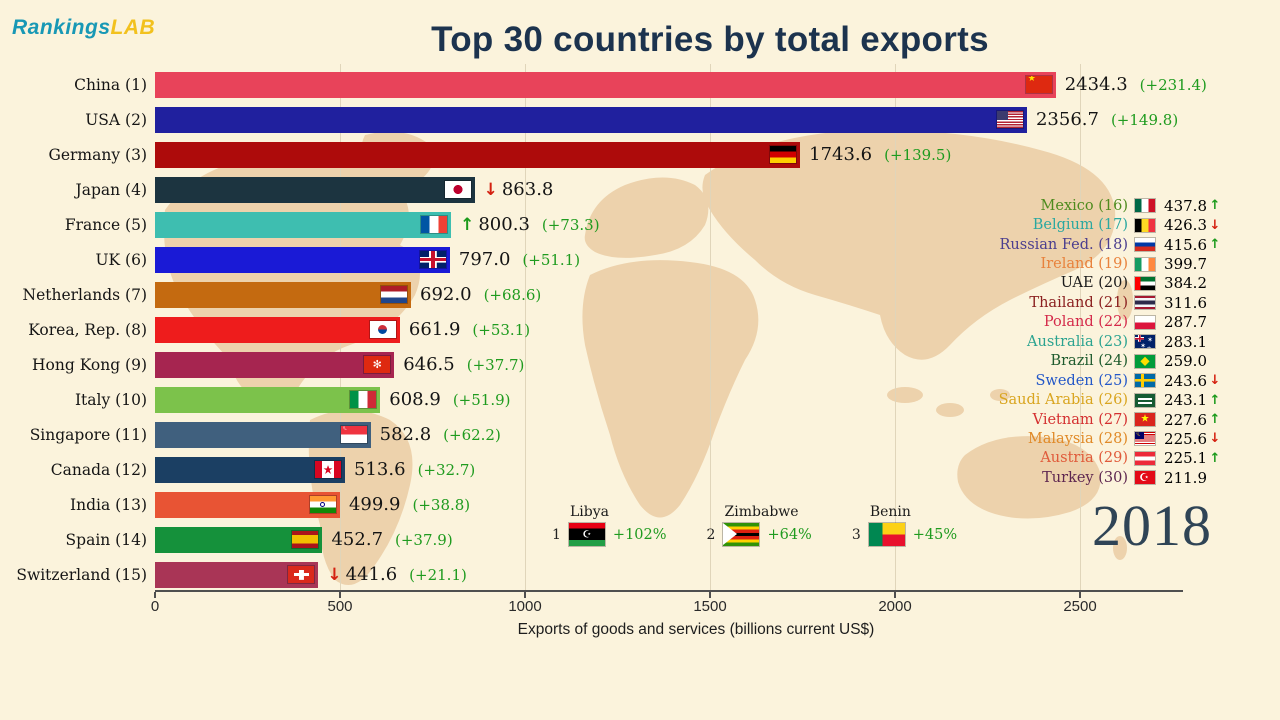 This screenshot has height=720, width=1280. Describe the element at coordinates (1099, 205) in the screenshot. I see `side-row-mexico: Mexico (16) 437.8 ↑` at that location.